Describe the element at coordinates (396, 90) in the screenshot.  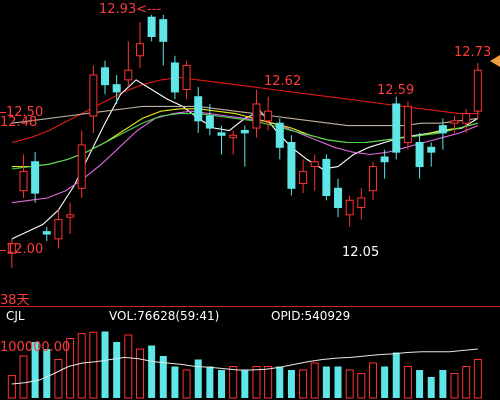
I see `peak-right-price-label: 12.59` at that location.